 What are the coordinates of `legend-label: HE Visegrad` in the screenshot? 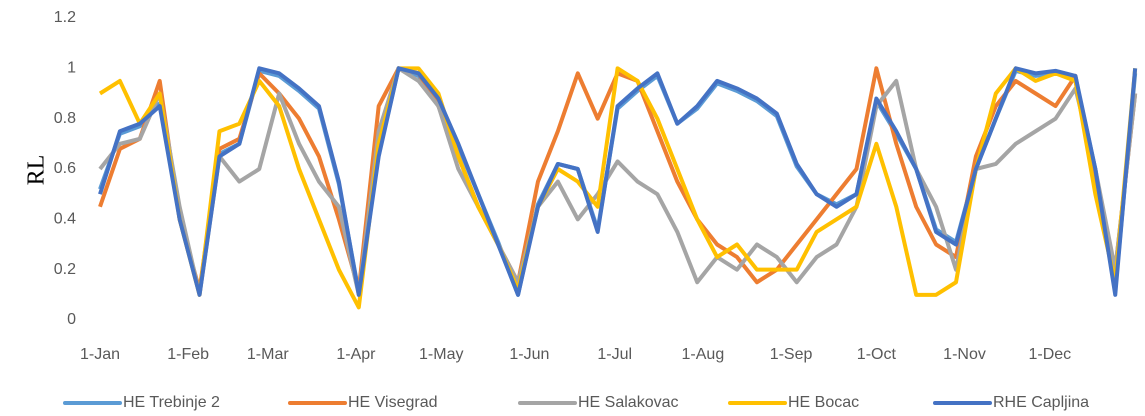 It's located at (393, 402).